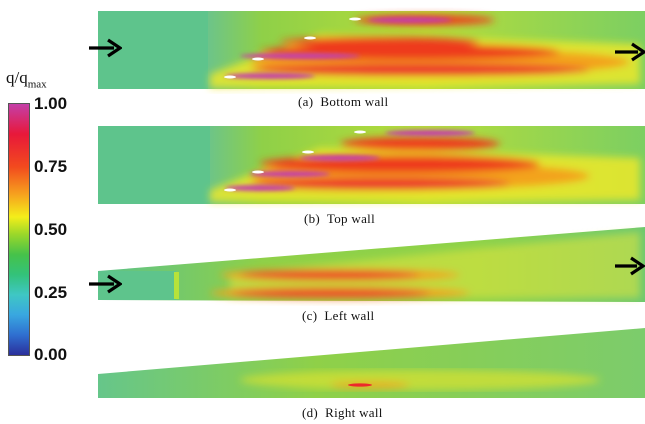 Image resolution: width=645 pixels, height=424 pixels. What do you see at coordinates (51, 103) in the screenshot?
I see `colorbar-tick-1: 1.00` at bounding box center [51, 103].